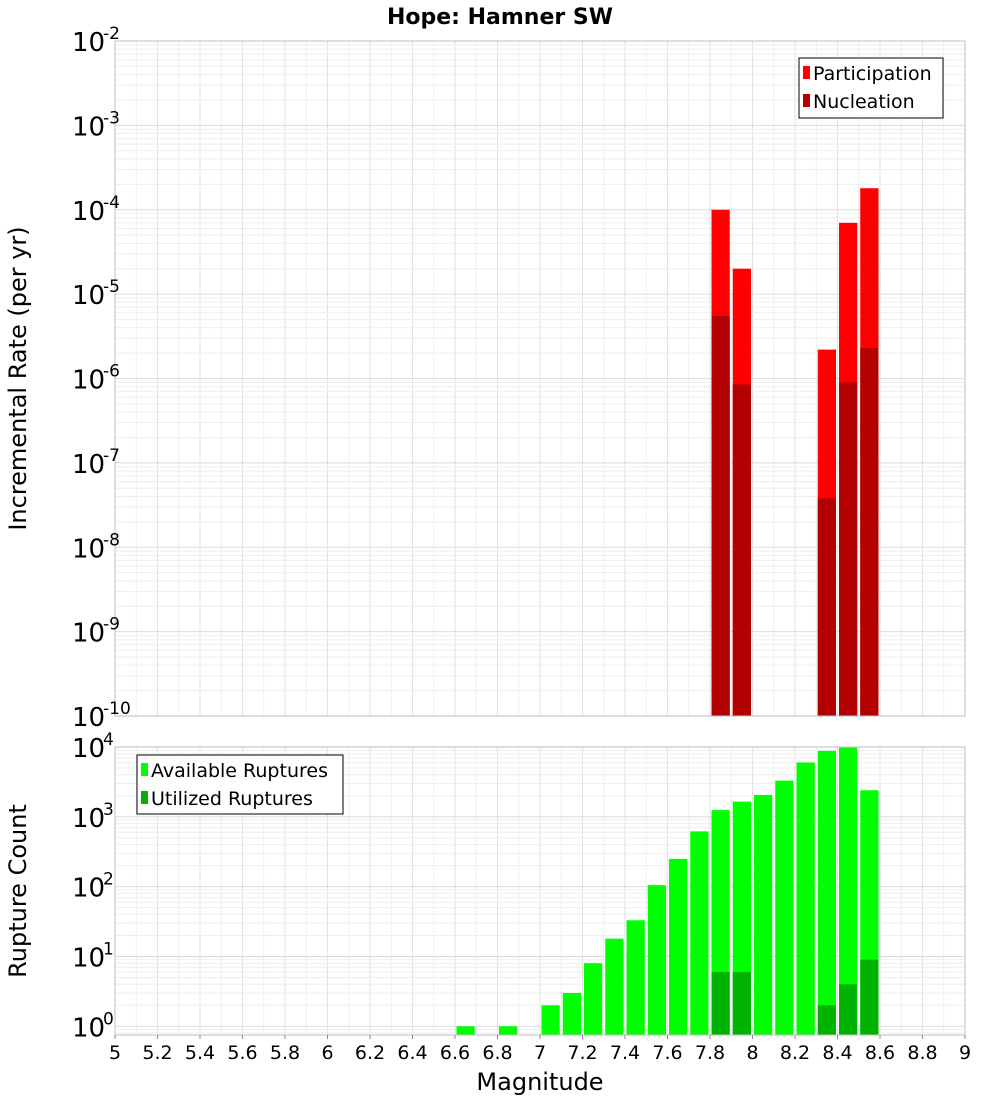  Describe the element at coordinates (539, 1082) in the screenshot. I see `x-axis-label: Magnitude` at that location.